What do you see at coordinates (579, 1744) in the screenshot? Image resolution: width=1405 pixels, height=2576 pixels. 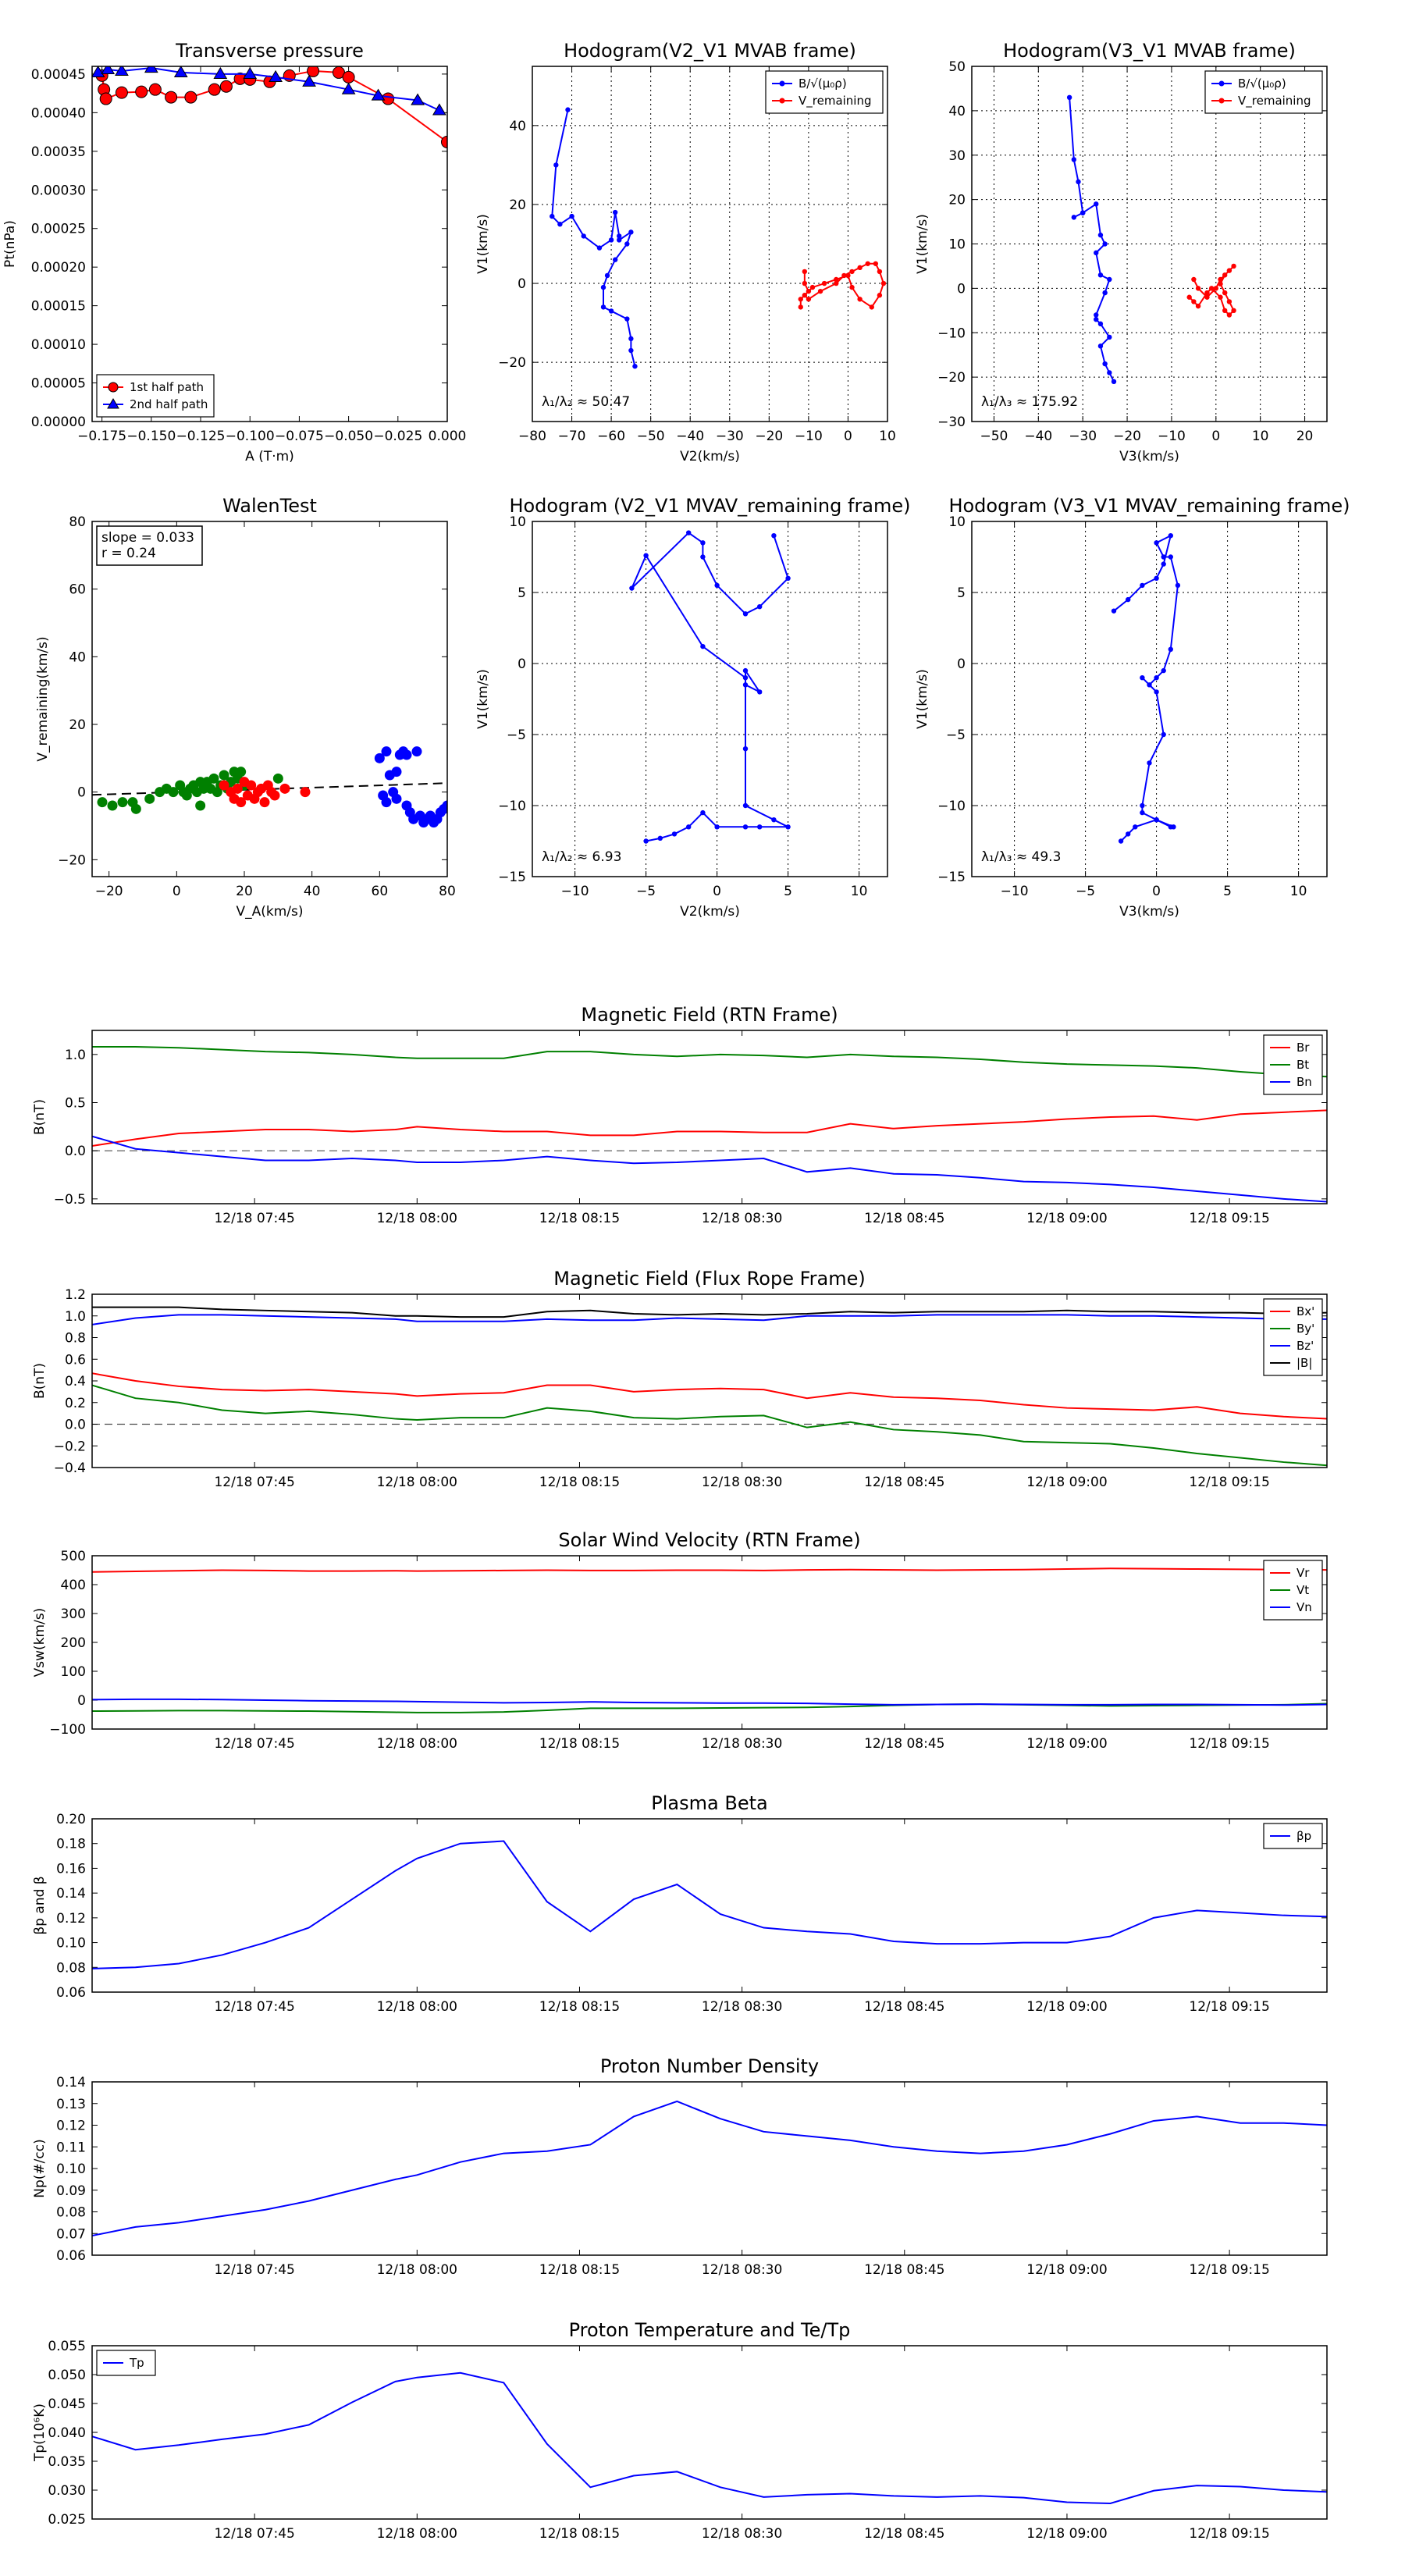 I see `x-tick-label: 12/18 08:15` at bounding box center [579, 1744].